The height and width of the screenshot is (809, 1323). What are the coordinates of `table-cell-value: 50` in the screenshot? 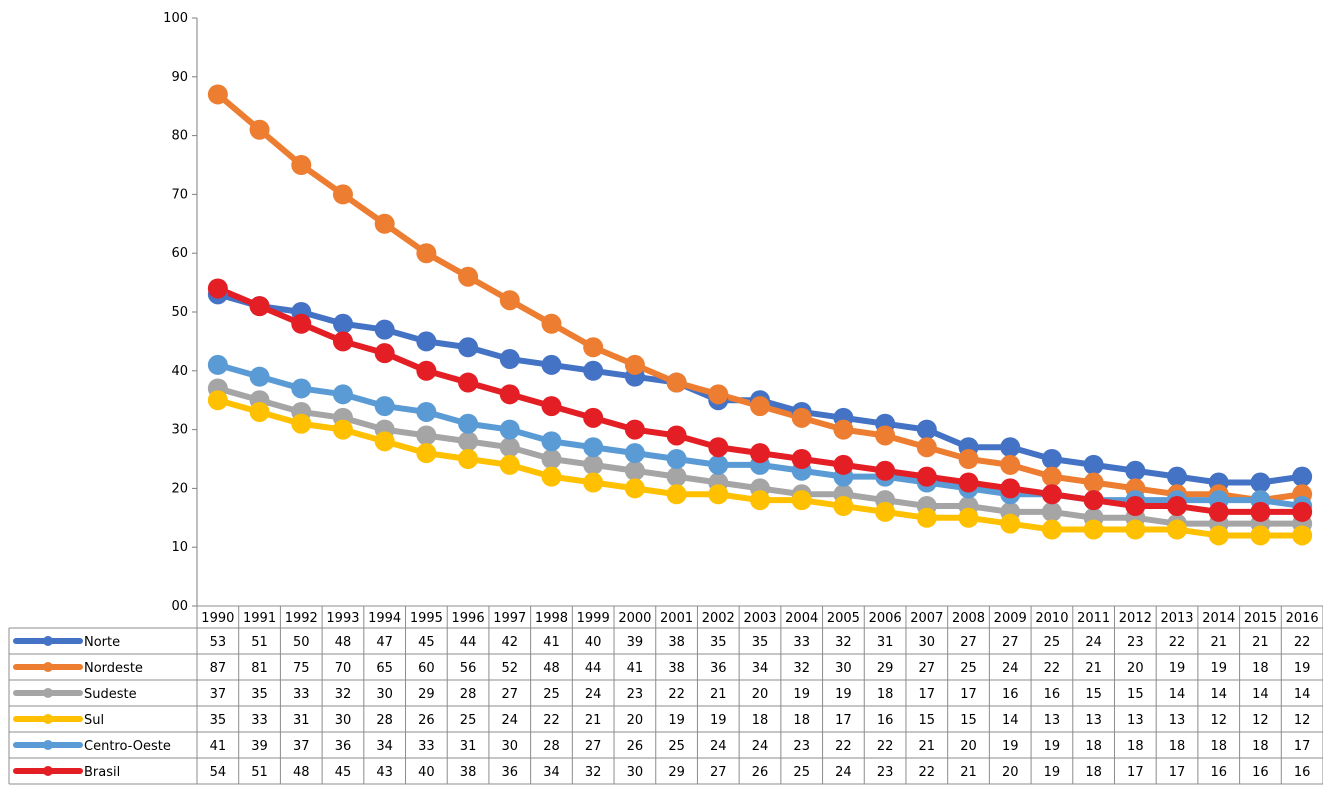 It's located at (301, 642).